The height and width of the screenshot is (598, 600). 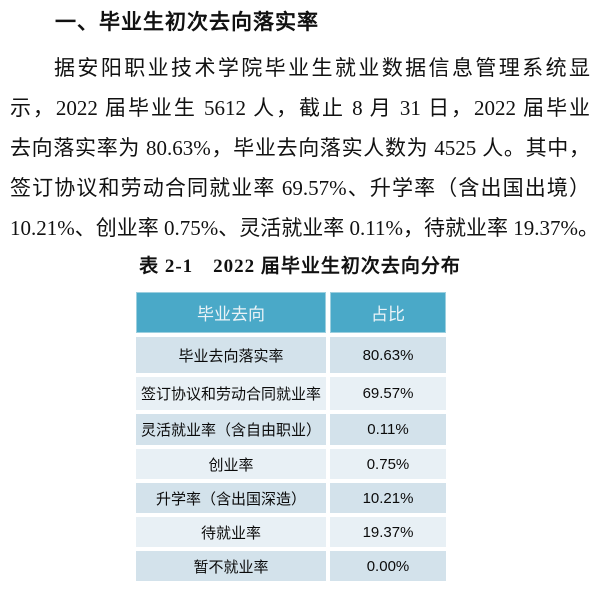 What do you see at coordinates (322, 68) in the screenshot?
I see `paragraph-line: 据安阳职业技术学院毕业生就业数据信息管理系统显` at bounding box center [322, 68].